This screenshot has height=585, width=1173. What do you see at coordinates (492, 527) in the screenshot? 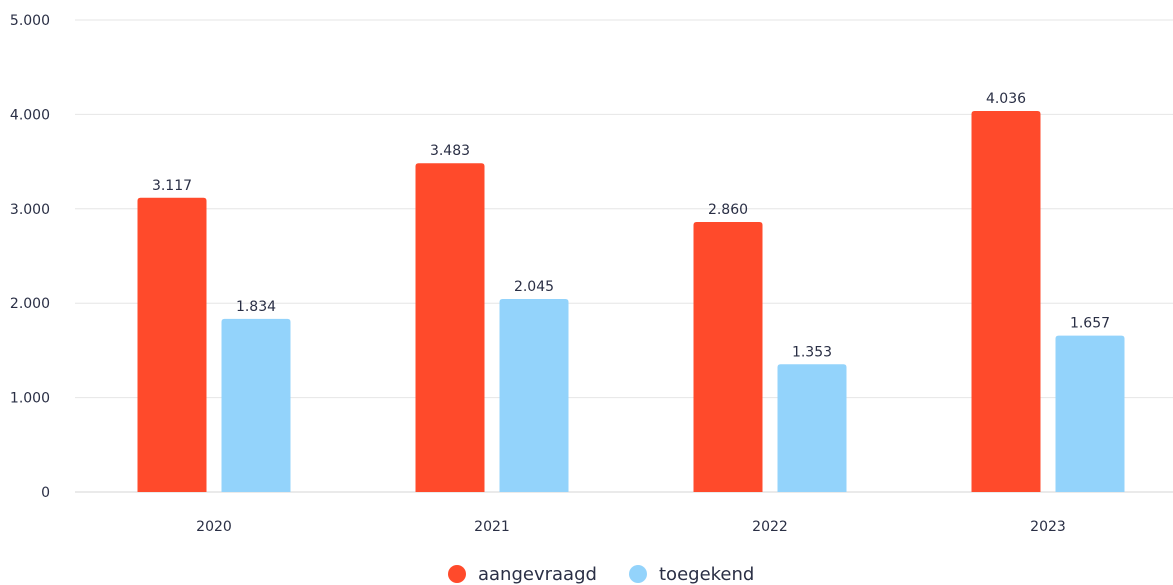
I see `x-tick-label: 2021` at bounding box center [492, 527].